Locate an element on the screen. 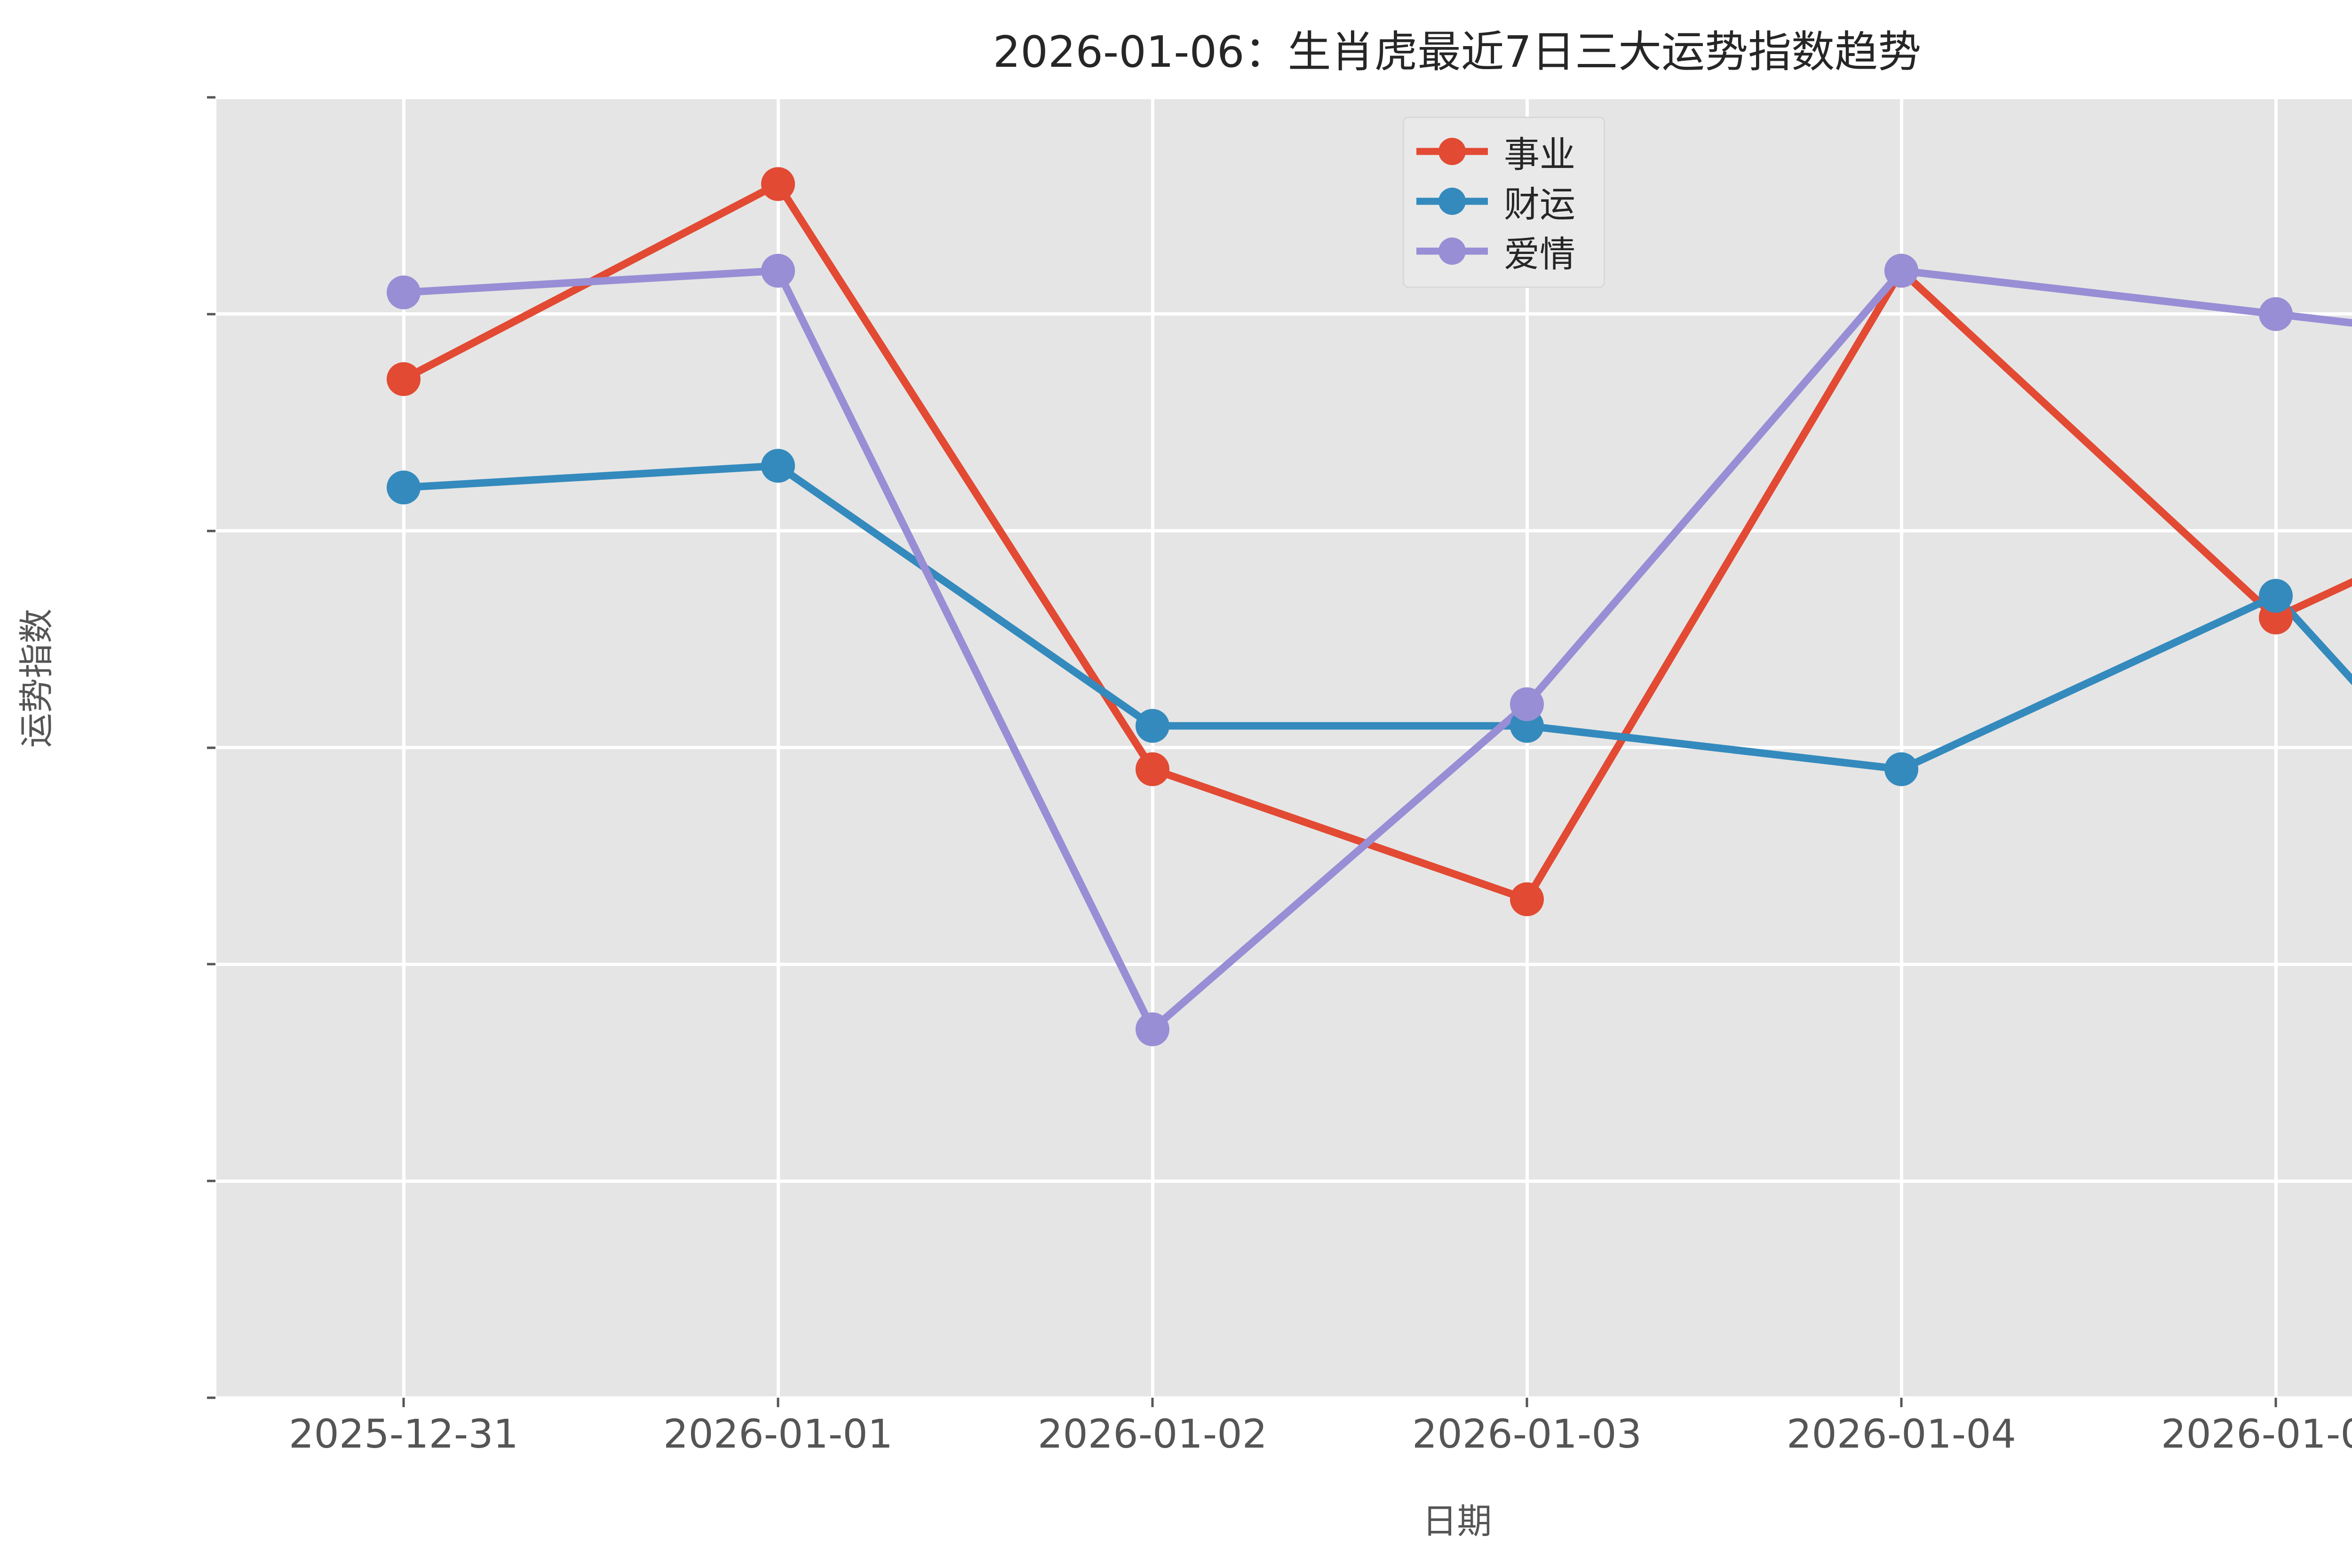 Image resolution: width=2352 pixels, height=1568 pixels. legend: 事业 财运 爱情 is located at coordinates (1504, 202).